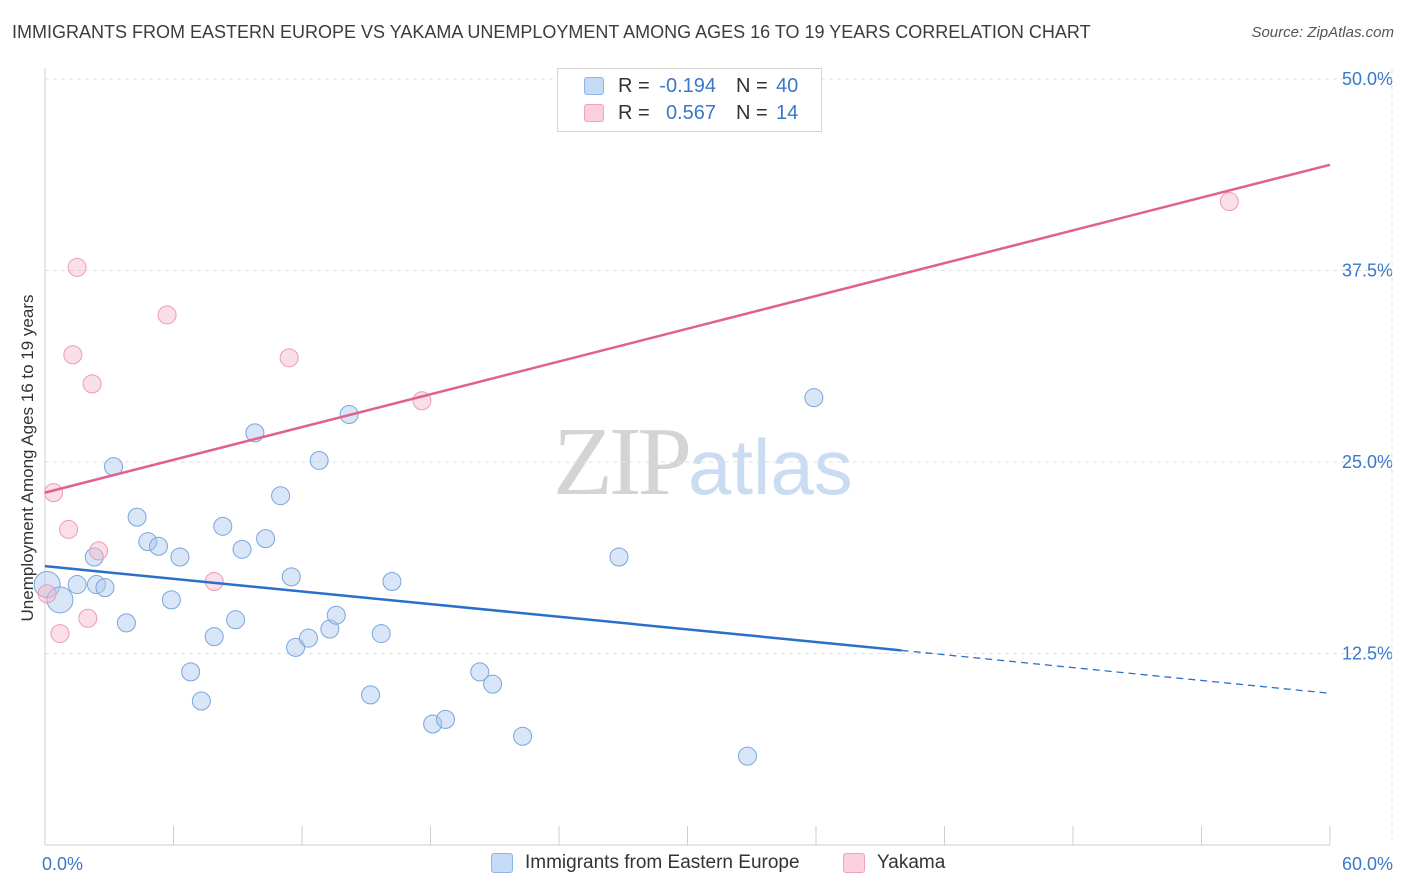 The width and height of the screenshot is (1406, 892). Describe the element at coordinates (689, 100) in the screenshot. I see `correlation-legend: R = -0.194 N = 40 R = 0.567 N = 14` at that location.